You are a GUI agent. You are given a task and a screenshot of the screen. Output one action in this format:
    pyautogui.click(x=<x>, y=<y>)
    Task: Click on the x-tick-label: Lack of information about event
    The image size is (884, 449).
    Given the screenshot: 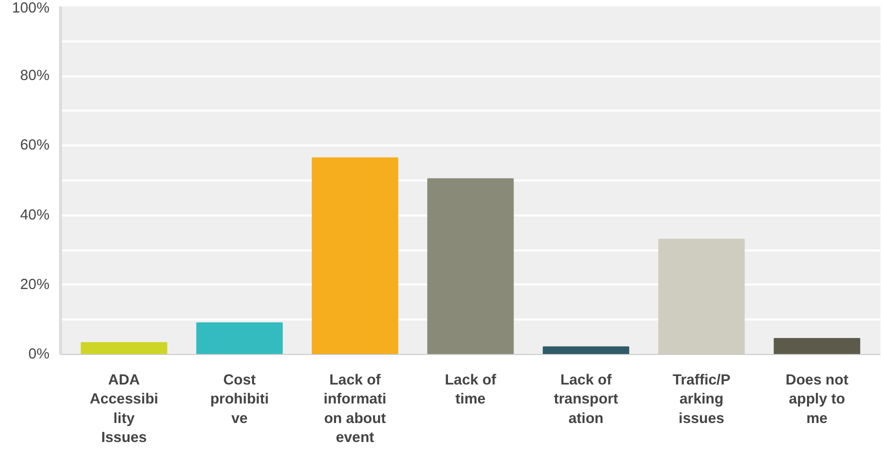 What is the action you would take?
    pyautogui.click(x=355, y=409)
    